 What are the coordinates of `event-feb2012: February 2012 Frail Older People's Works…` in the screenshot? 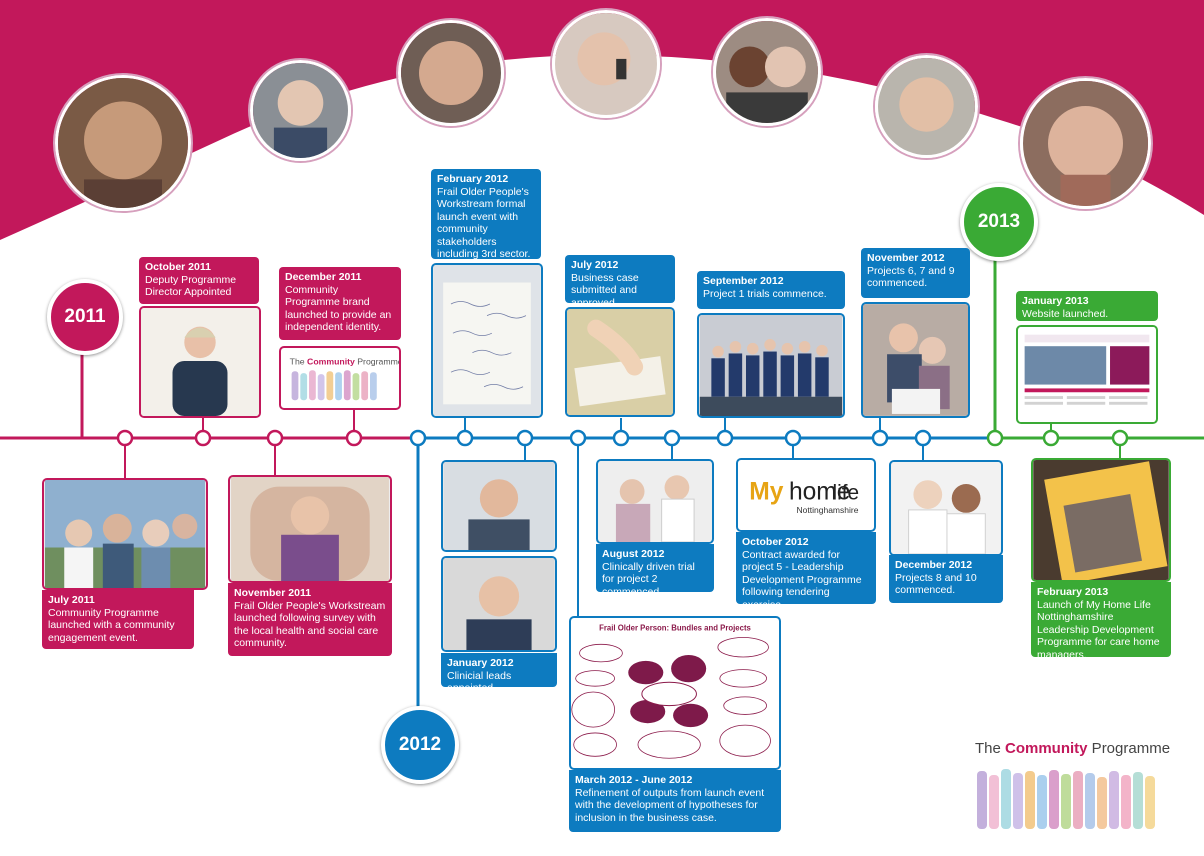 It's located at (486, 215).